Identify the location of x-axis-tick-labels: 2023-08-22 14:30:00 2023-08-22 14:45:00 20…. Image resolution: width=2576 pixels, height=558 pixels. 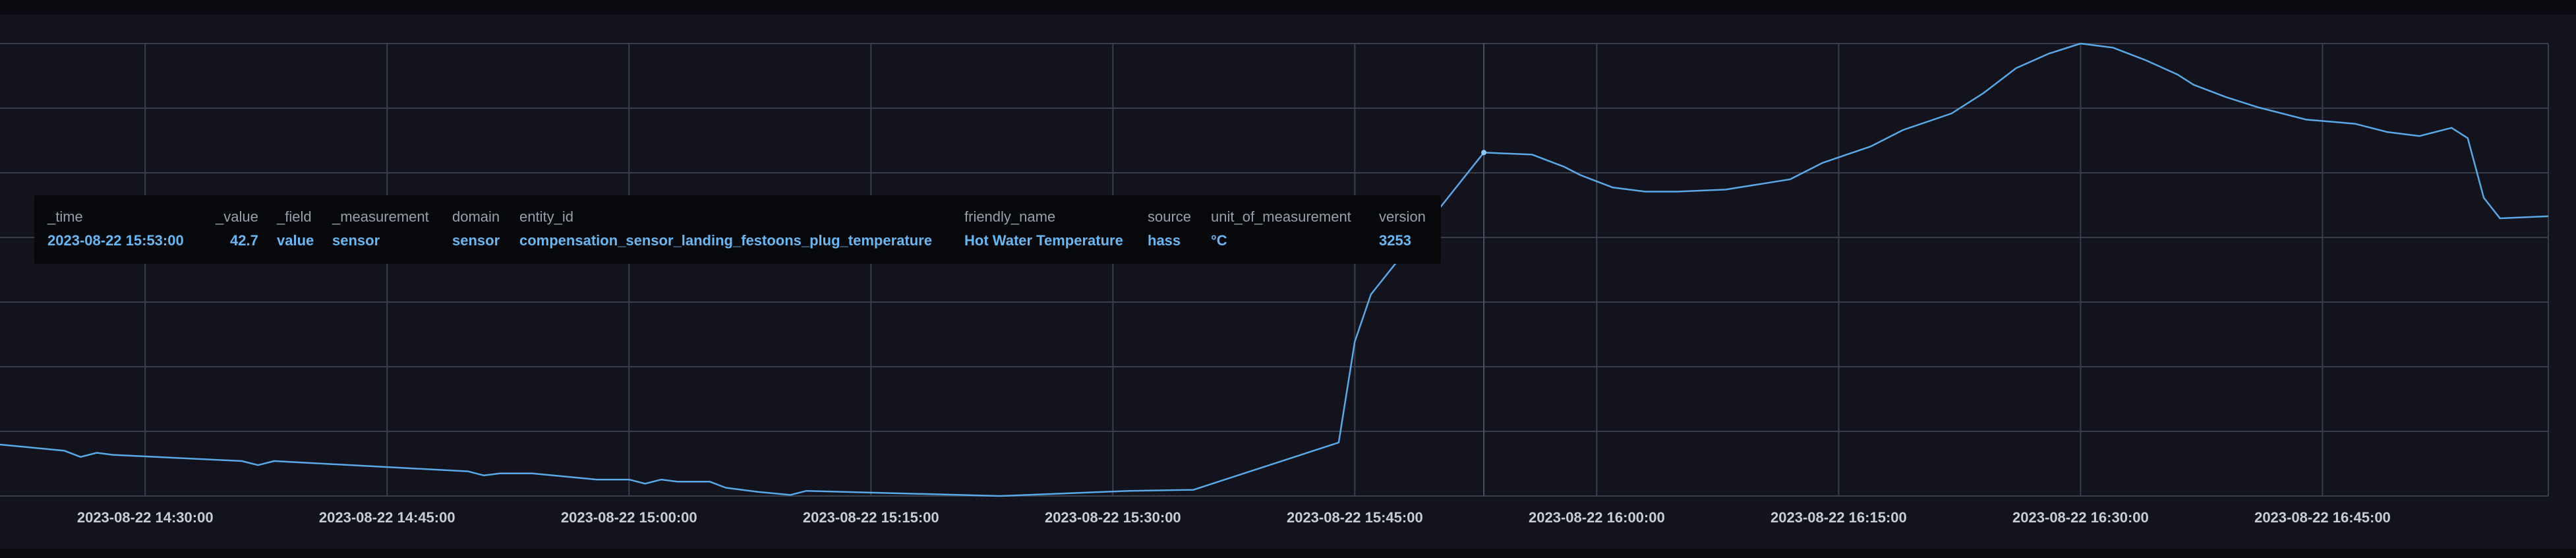
(1234, 517).